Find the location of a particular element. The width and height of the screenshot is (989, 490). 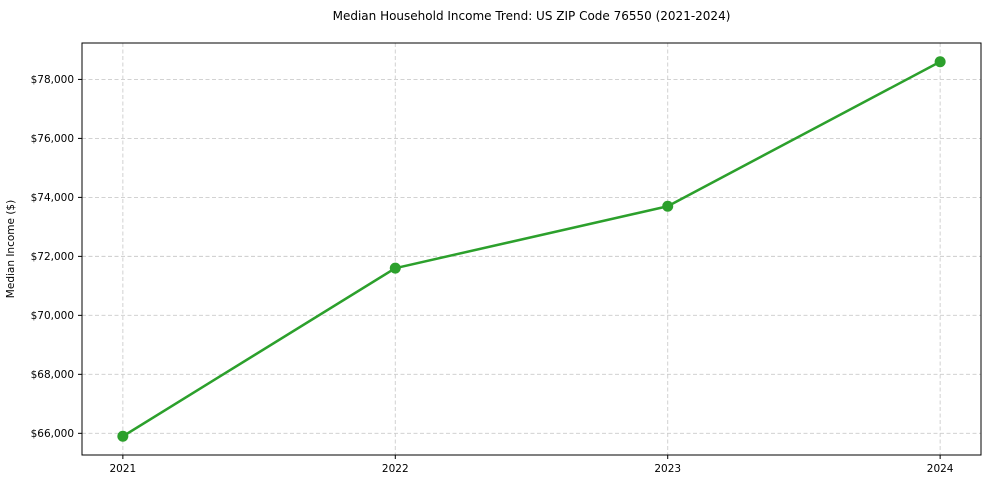

x-tick-label: 2023 is located at coordinates (667, 469).